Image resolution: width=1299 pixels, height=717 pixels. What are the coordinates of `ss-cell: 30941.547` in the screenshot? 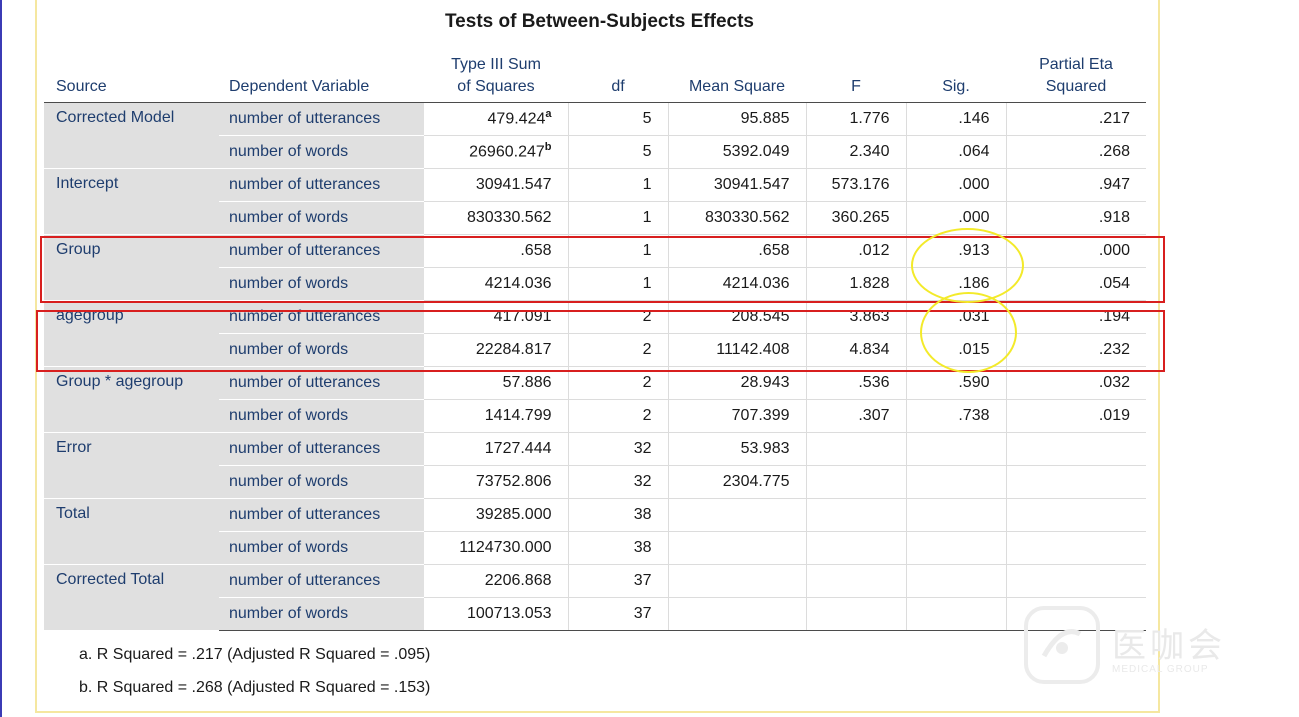 It's located at (496, 185).